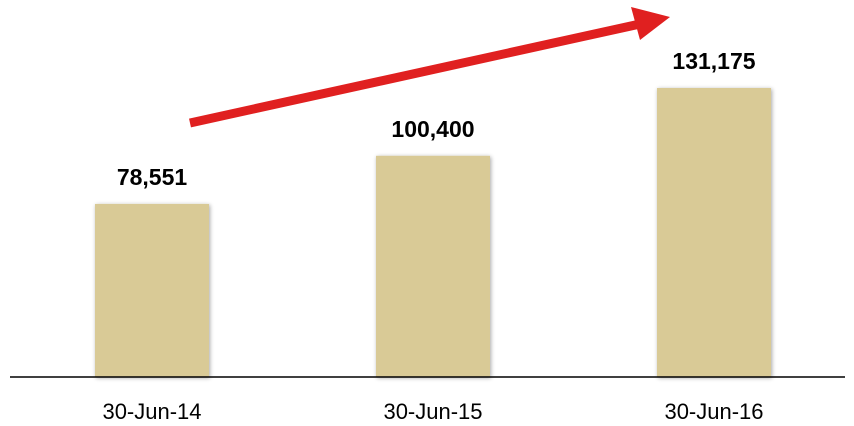 Image resolution: width=854 pixels, height=426 pixels. I want to click on arrow-shaft, so click(415, 73).